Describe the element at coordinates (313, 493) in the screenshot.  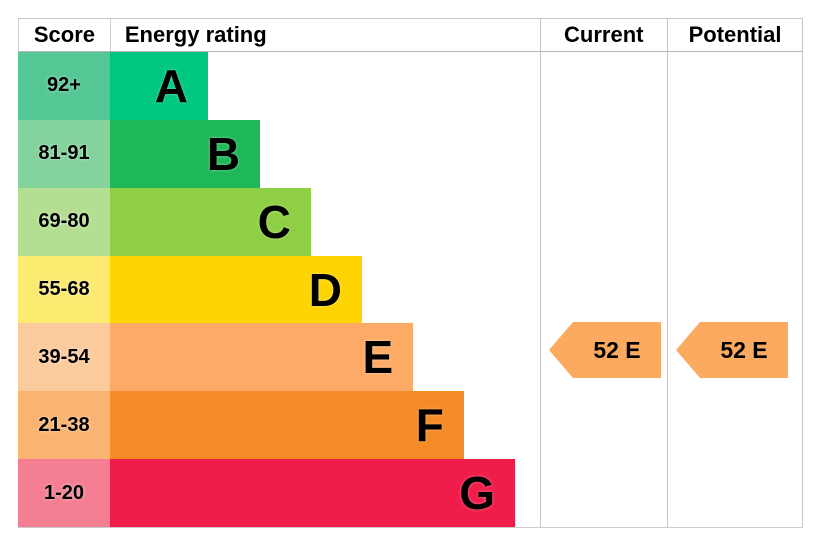
I see `rating-bar: G` at that location.